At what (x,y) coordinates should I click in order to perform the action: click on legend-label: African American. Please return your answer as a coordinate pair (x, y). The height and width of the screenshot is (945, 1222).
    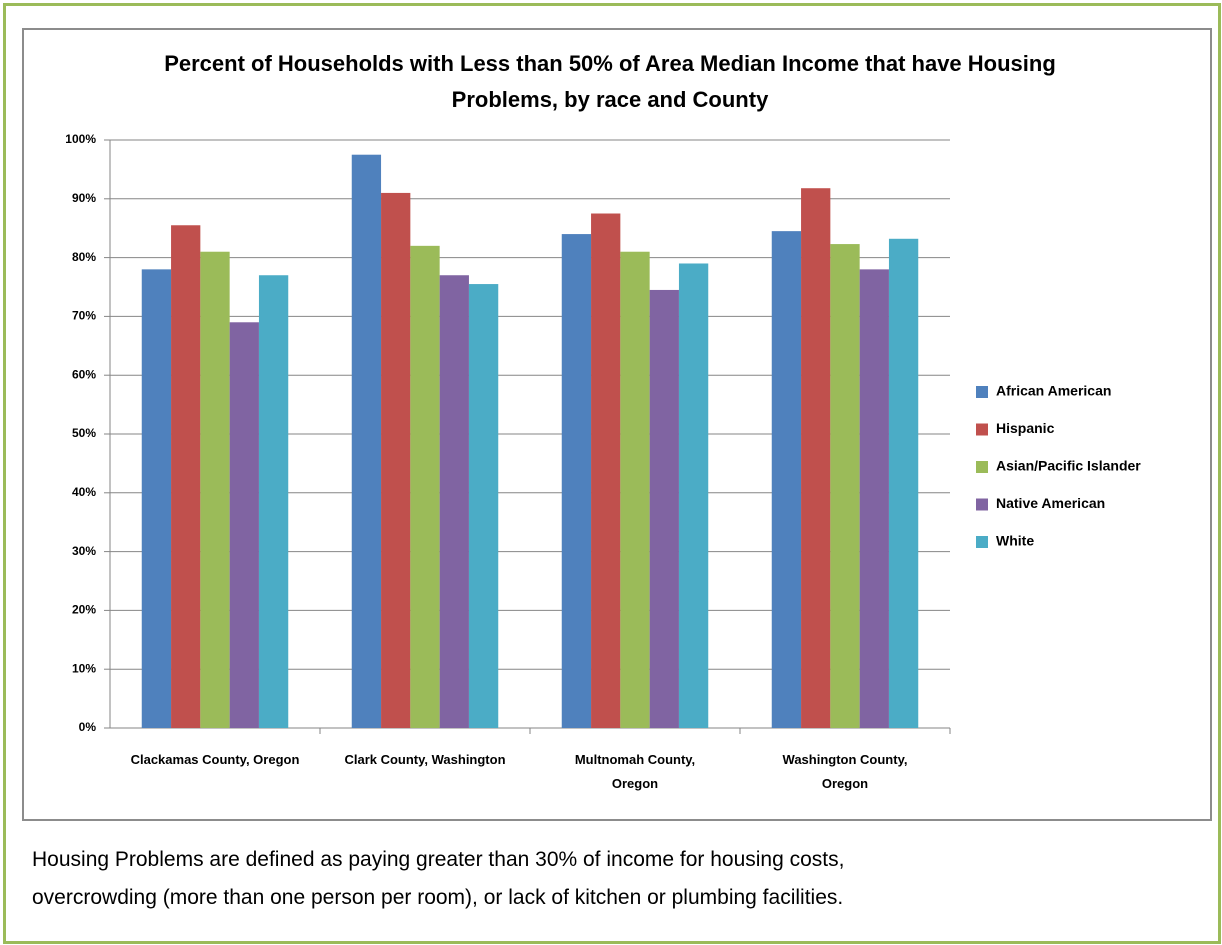
    Looking at the image, I should click on (1053, 391).